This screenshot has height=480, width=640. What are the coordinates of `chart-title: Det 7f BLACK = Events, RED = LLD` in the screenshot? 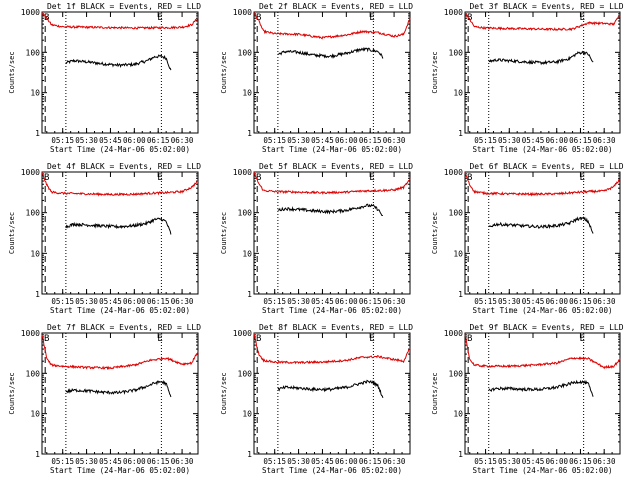 It's located at (124, 327).